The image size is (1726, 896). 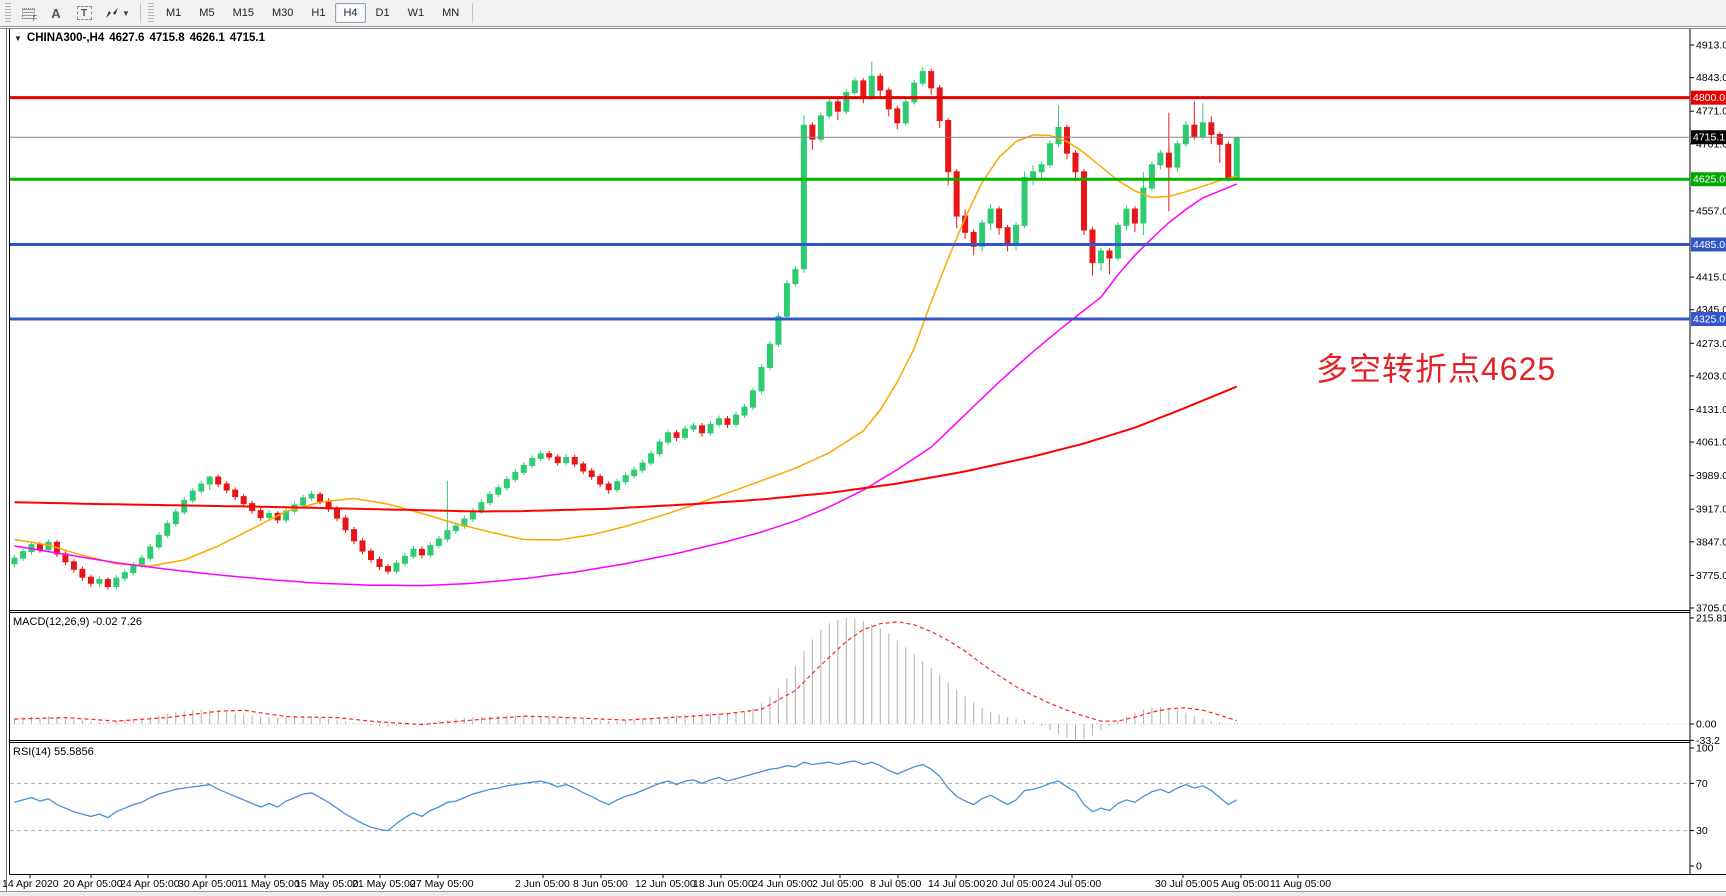 What do you see at coordinates (1711, 609) in the screenshot?
I see `svg-text: 3705.0` at bounding box center [1711, 609].